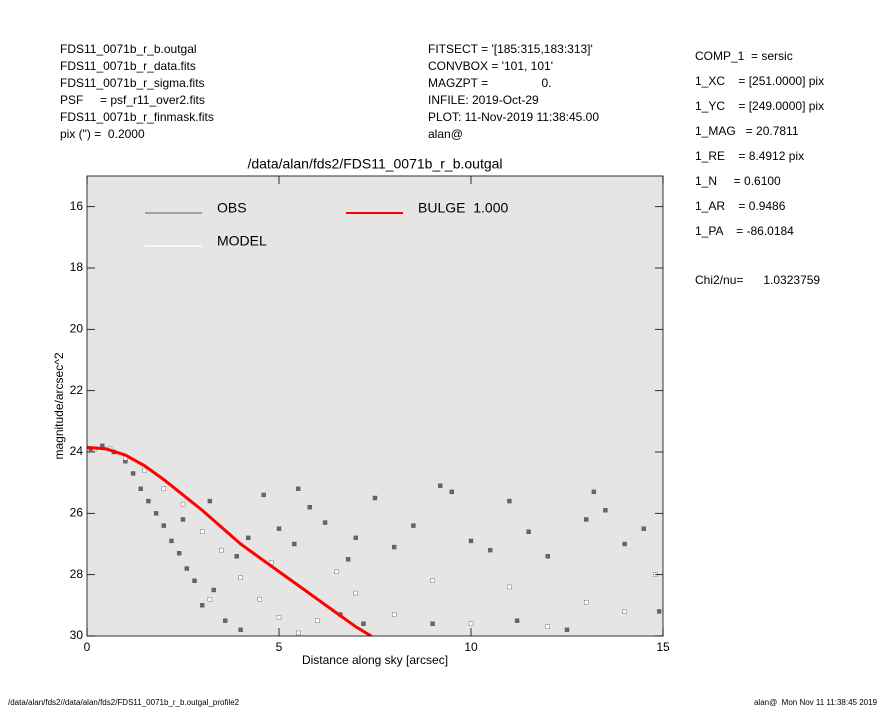  Describe the element at coordinates (744, 231) in the screenshot. I see `fit-parameter: 1_PA = -86.0184` at that location.